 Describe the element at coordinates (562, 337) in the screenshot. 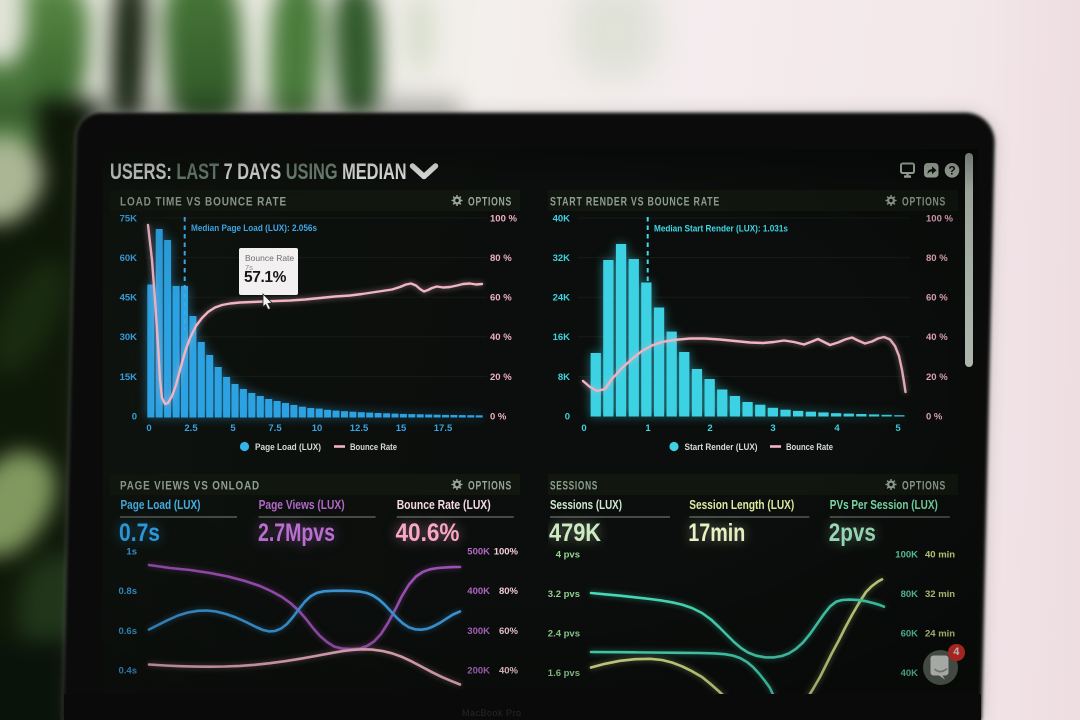

I see `svg-text: 16K` at that location.